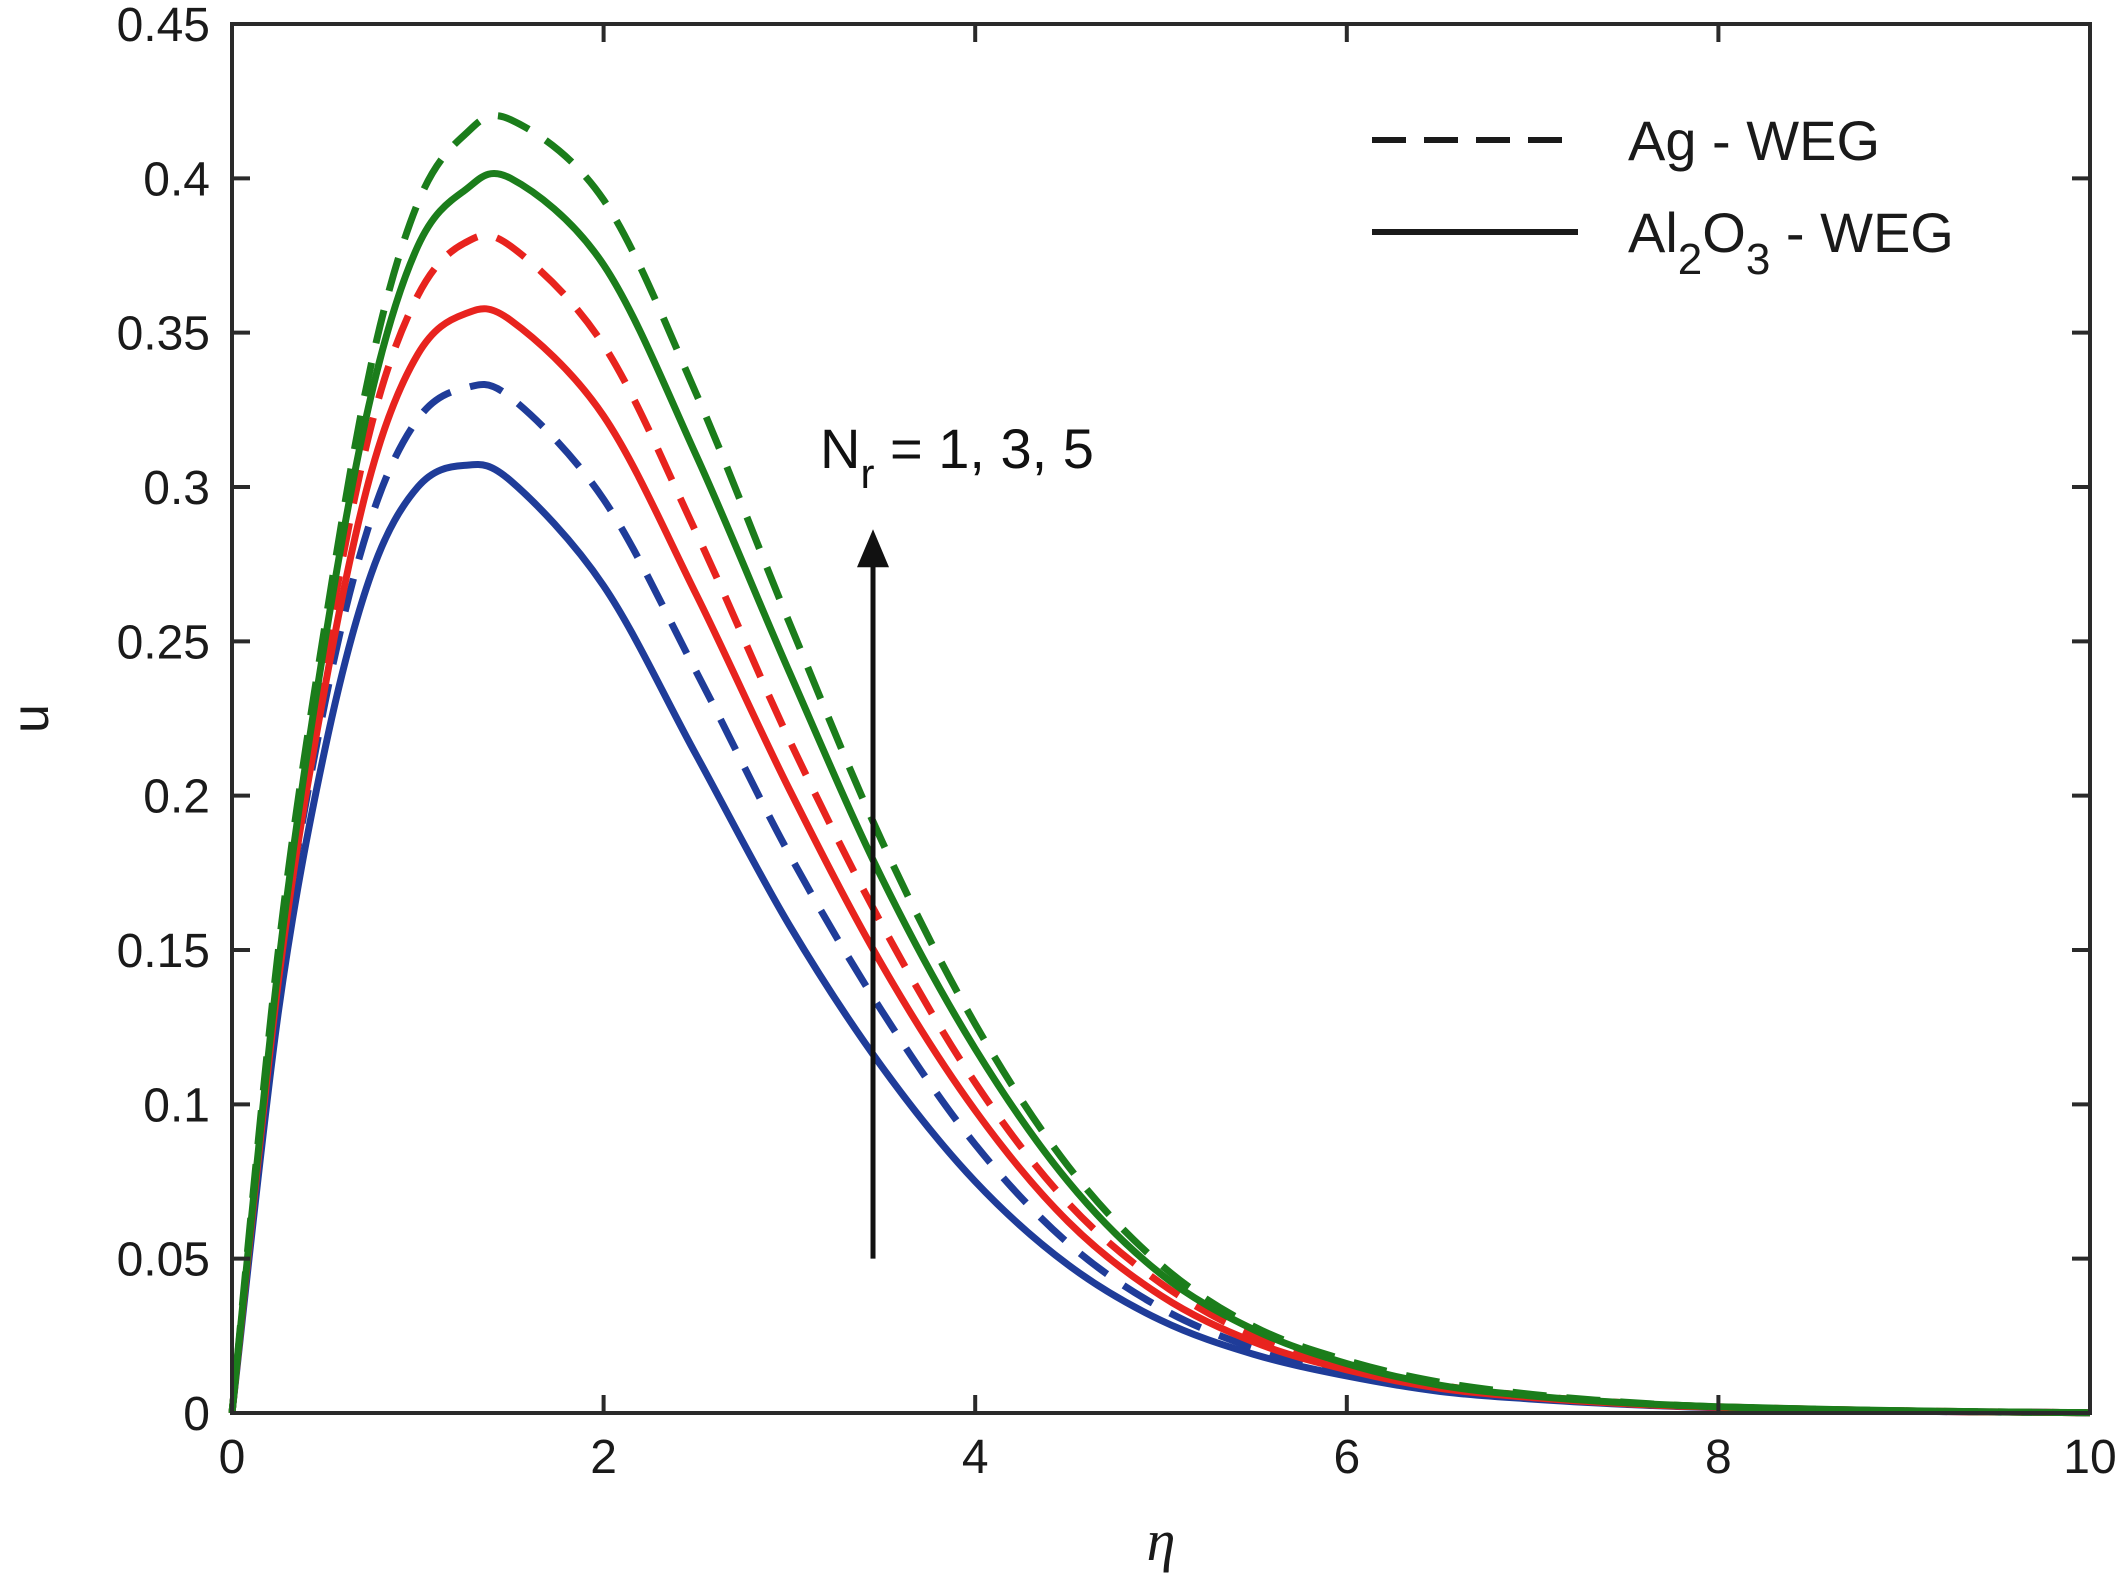  What do you see at coordinates (176, 179) in the screenshot?
I see `y-tick-label: 0.4` at bounding box center [176, 179].